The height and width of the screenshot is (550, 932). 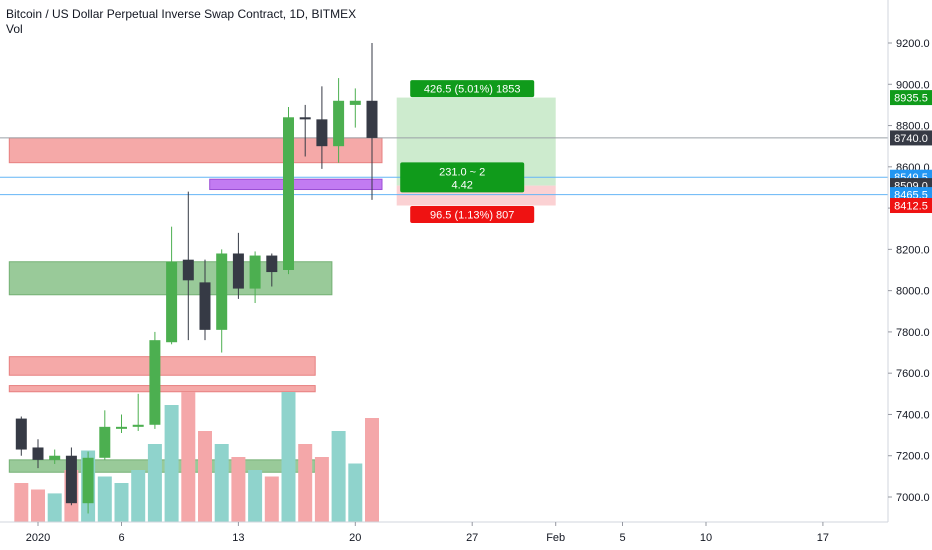 What do you see at coordinates (913, 250) in the screenshot?
I see `price-tick-label: 8200.0` at bounding box center [913, 250].